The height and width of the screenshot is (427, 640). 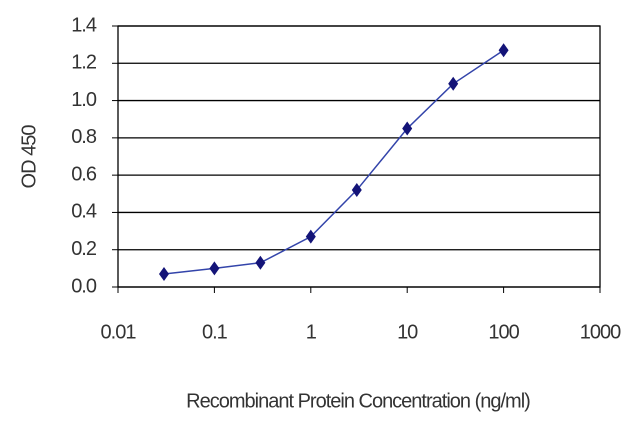 I want to click on y-tick-label: 0.4, so click(x=84, y=212).